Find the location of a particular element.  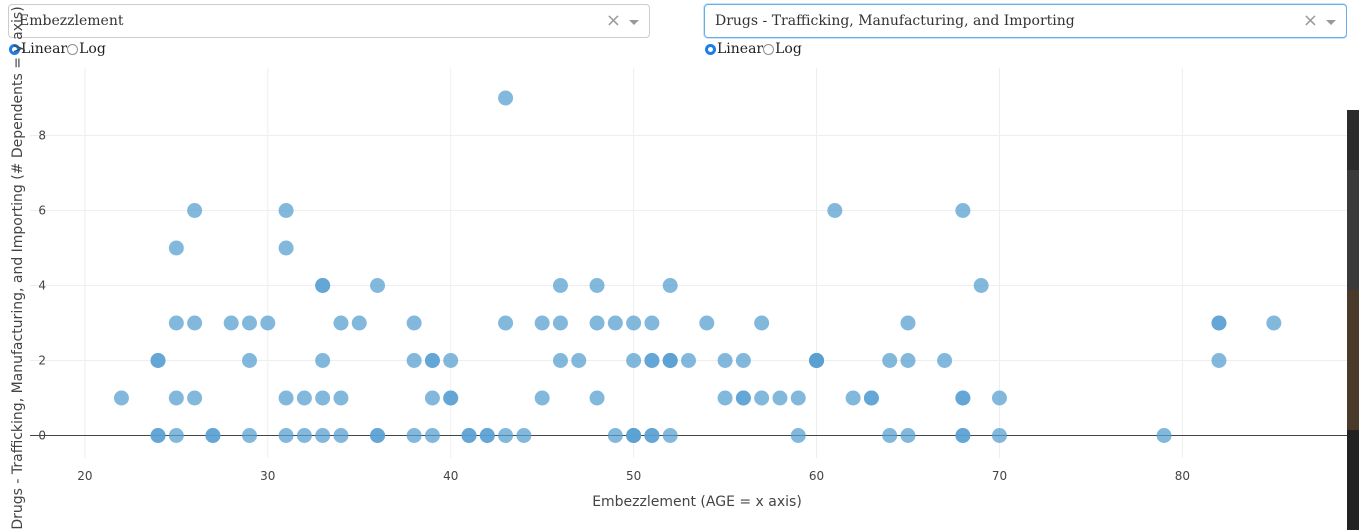

y-scale-radio-log: Log is located at coordinates (782, 49).